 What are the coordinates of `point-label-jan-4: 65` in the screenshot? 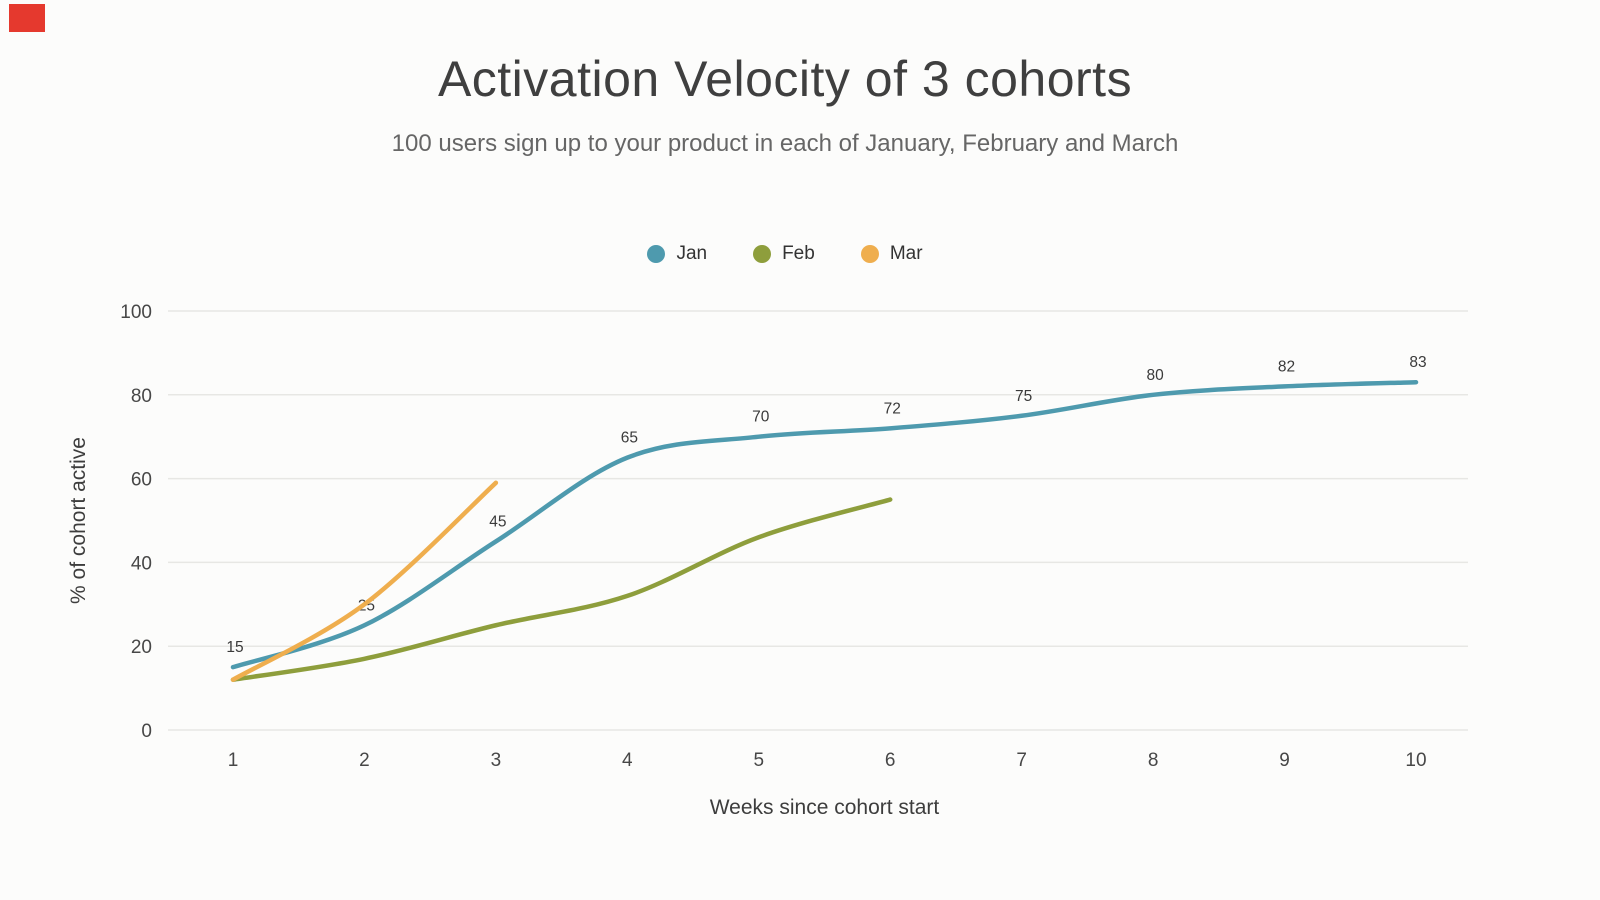 It's located at (629, 438).